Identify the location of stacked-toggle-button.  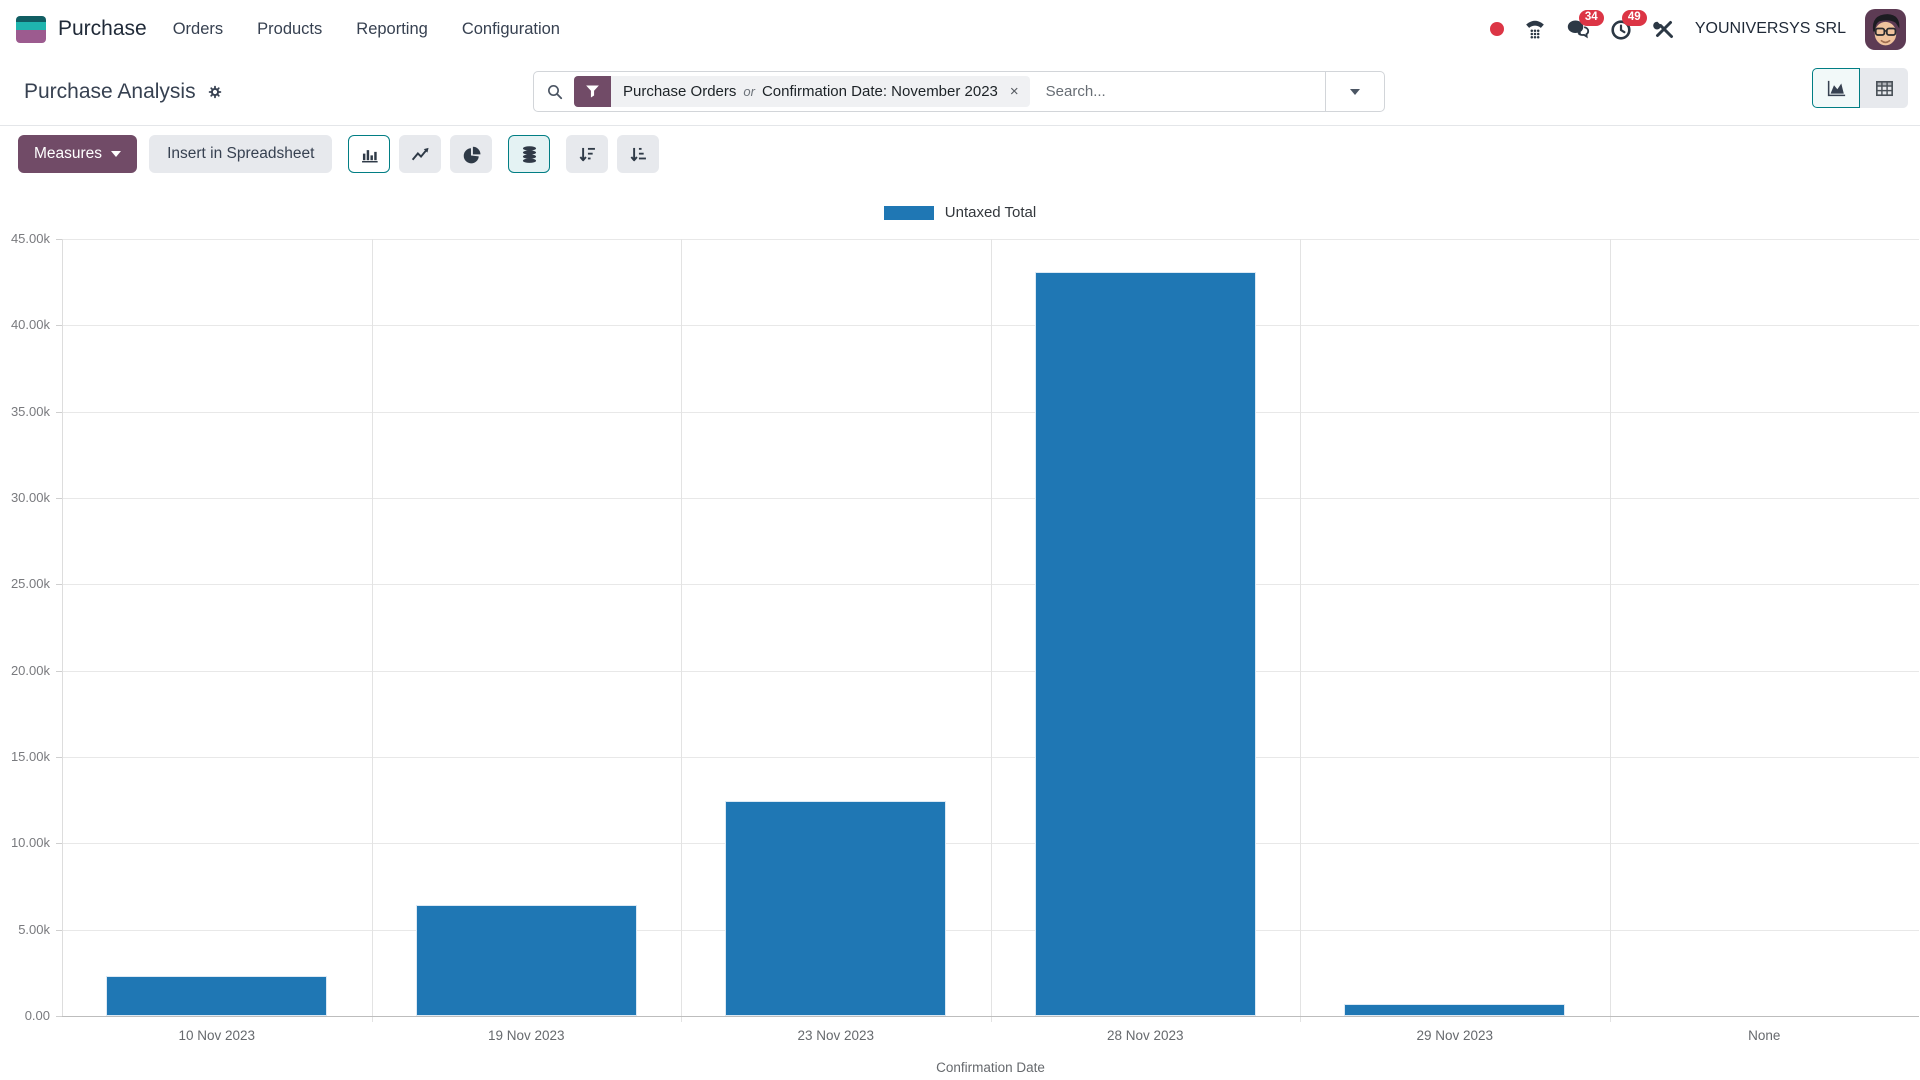
(529, 154).